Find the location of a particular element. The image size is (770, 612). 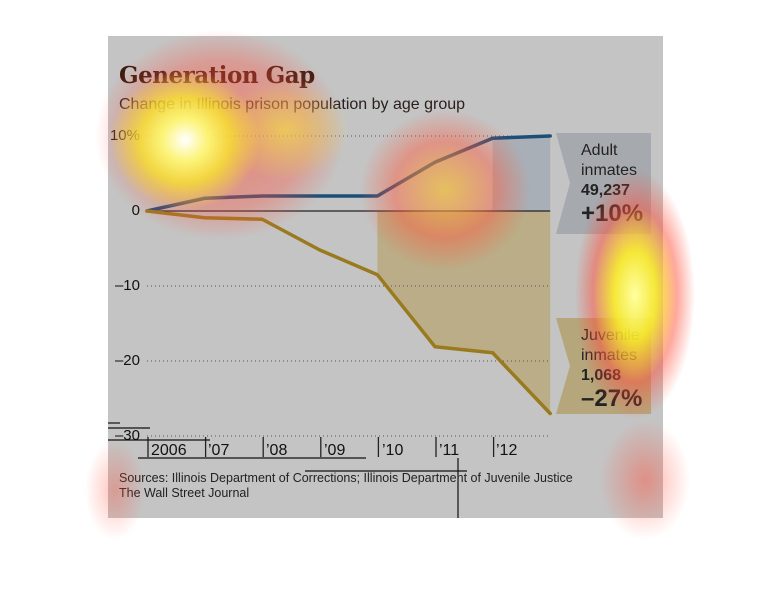

y-tick-label: –30 is located at coordinates (127, 435).